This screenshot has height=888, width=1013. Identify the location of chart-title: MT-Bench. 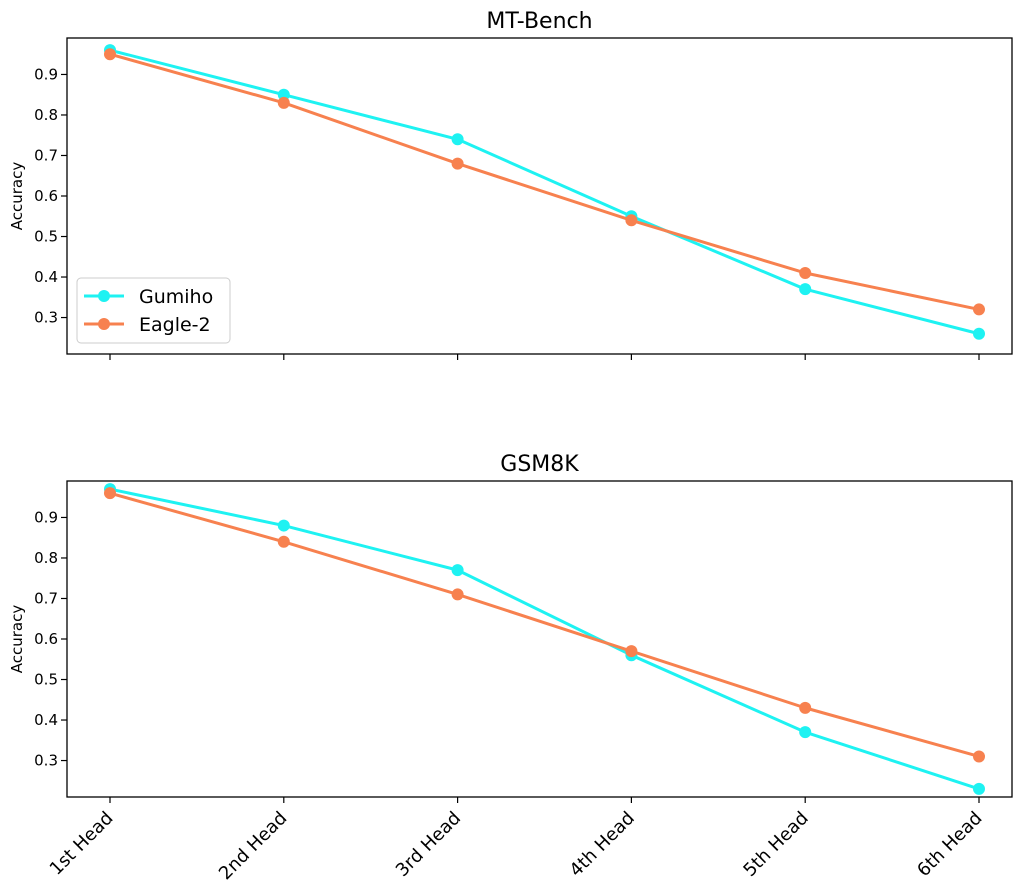
(539, 21).